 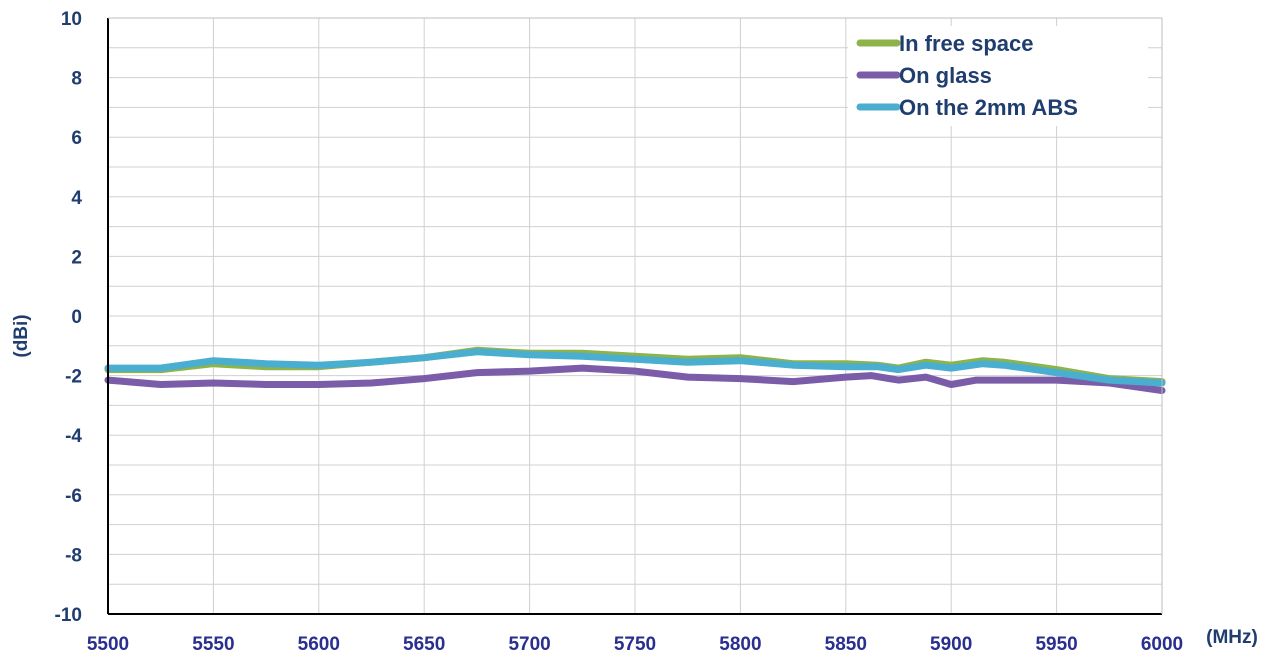 I want to click on y-tick-label: -8, so click(x=73, y=555).